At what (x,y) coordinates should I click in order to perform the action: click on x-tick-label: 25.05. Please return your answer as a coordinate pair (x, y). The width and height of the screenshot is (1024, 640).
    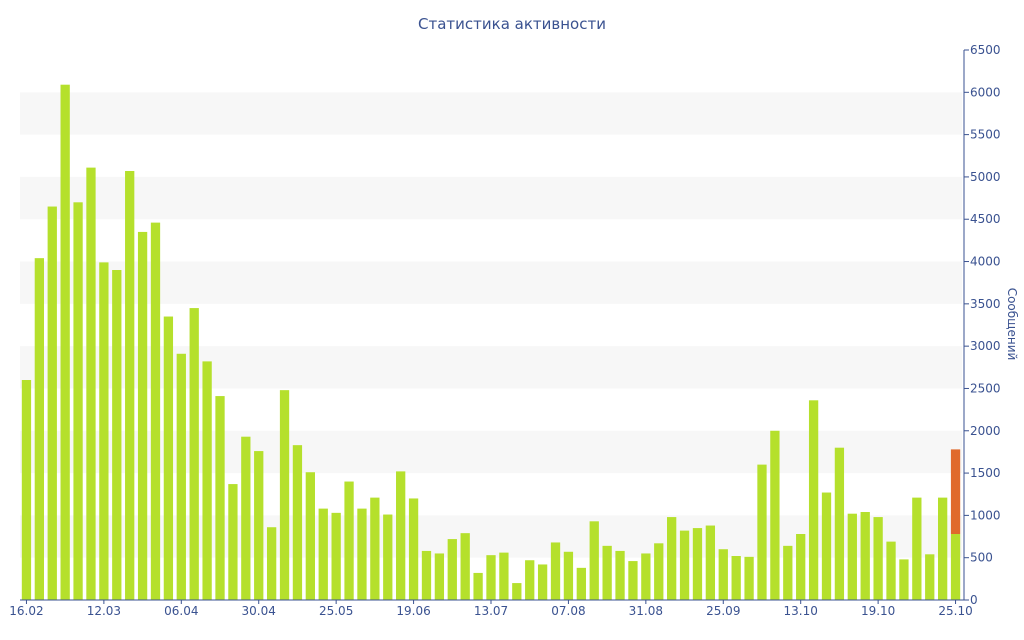
    Looking at the image, I should click on (336, 611).